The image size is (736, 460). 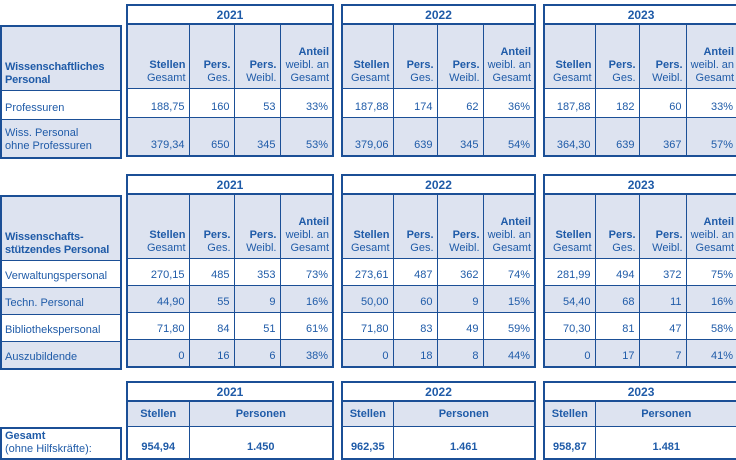 I want to click on value-cell: 379,06, so click(x=367, y=137).